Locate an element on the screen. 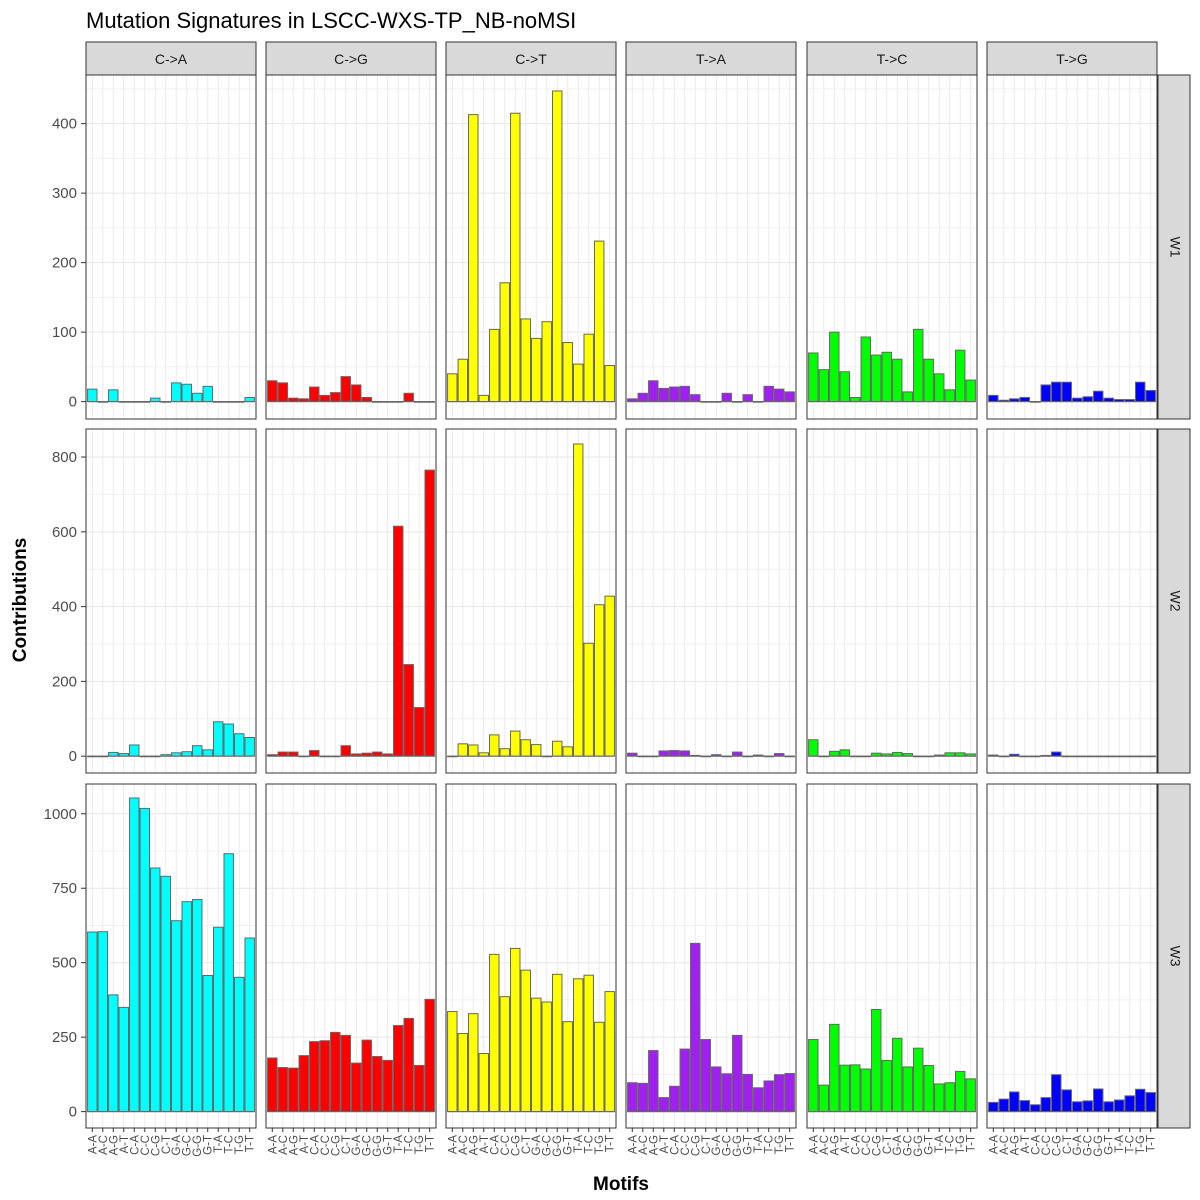  y-tick-label: 1000 is located at coordinates (60, 814).